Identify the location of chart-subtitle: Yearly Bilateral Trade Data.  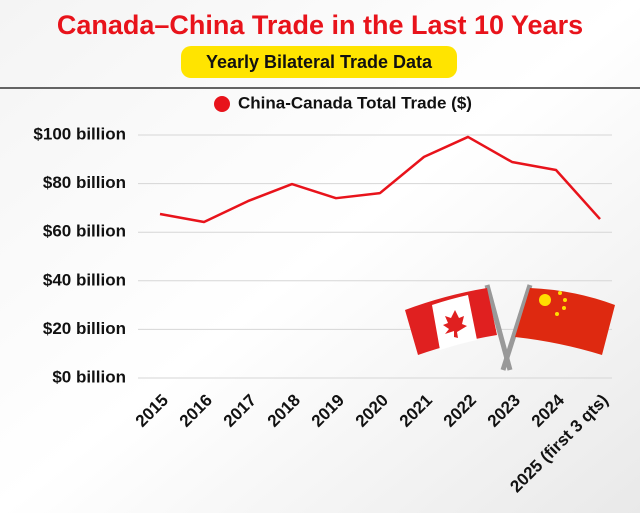
(319, 62).